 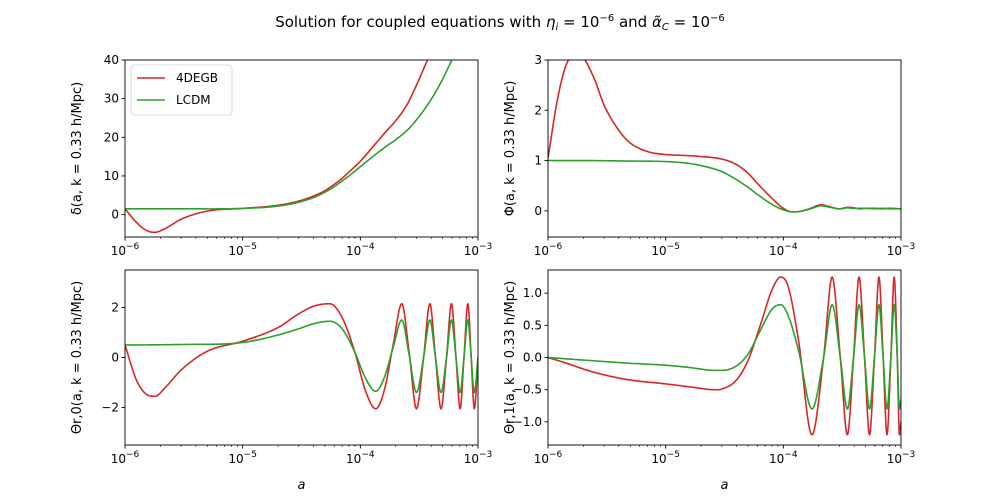 I want to click on y-tick-label: −1.0, so click(x=527, y=422).